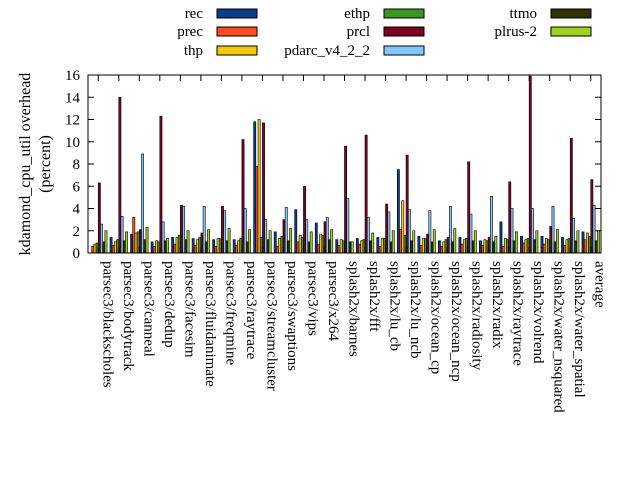 Image resolution: width=640 pixels, height=480 pixels. I want to click on x-tick-label: parsec3/freqmine, so click(230, 313).